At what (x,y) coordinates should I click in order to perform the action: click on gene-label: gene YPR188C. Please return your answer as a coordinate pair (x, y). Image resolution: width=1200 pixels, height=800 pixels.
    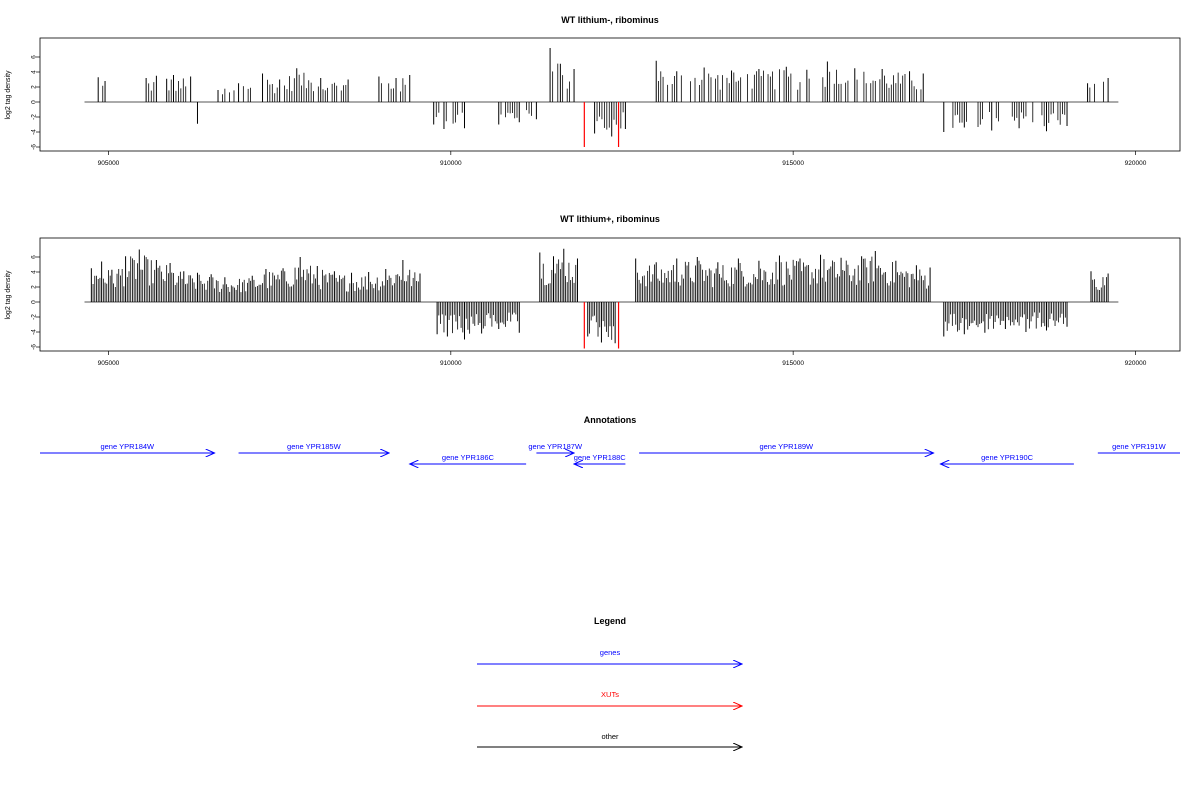
    Looking at the image, I should click on (600, 457).